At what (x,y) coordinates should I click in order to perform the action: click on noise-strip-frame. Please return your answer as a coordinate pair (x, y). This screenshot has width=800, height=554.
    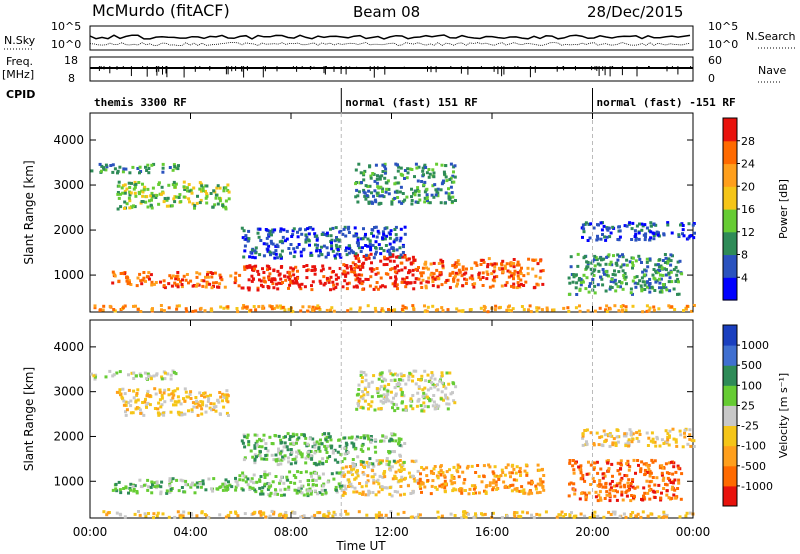
    Looking at the image, I should click on (391, 38).